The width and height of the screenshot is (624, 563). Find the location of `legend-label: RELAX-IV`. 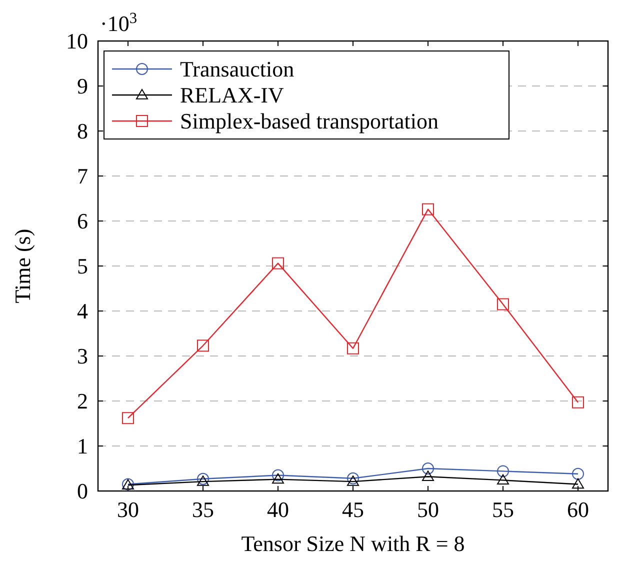

legend-label: RELAX-IV is located at coordinates (232, 95).